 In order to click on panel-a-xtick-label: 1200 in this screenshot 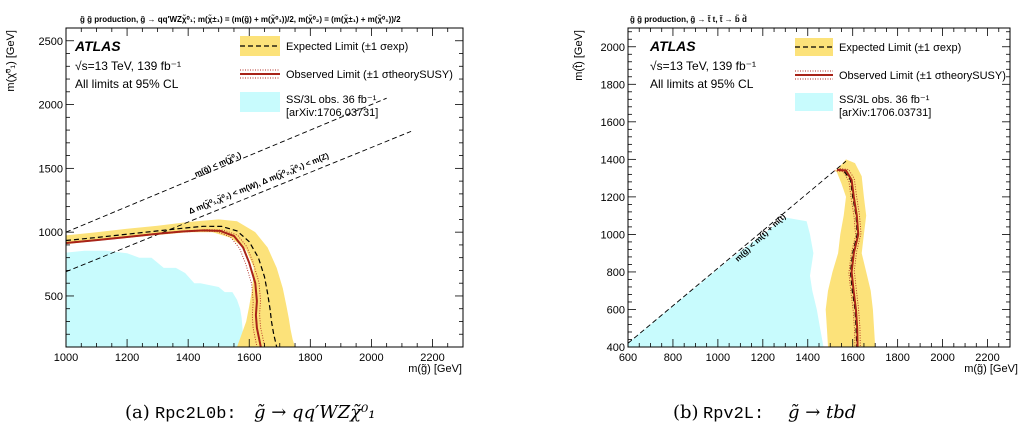, I will do `click(127, 358)`.